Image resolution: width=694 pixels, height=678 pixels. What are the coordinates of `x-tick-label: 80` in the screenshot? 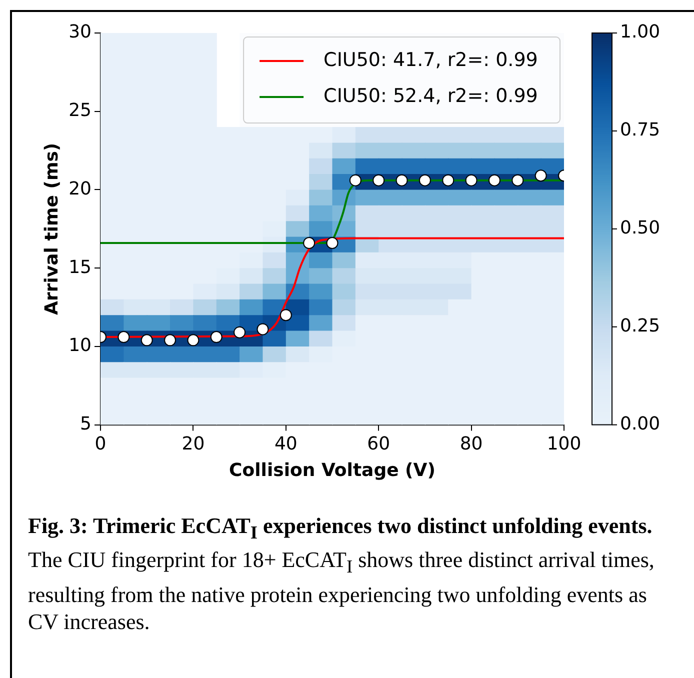 It's located at (471, 443).